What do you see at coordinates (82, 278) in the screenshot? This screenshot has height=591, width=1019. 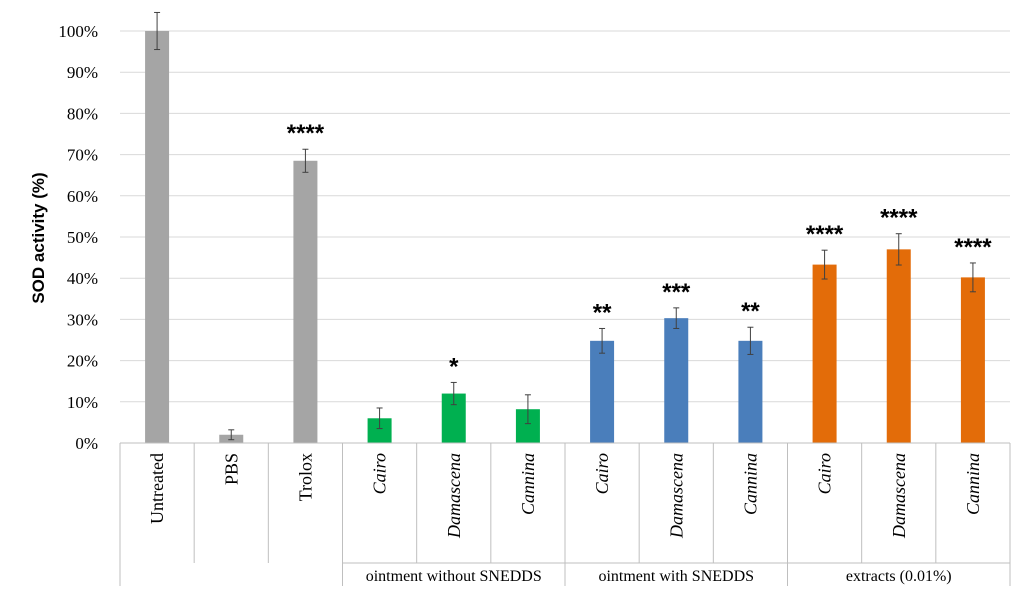 I see `y-tick-label: 40%` at bounding box center [82, 278].